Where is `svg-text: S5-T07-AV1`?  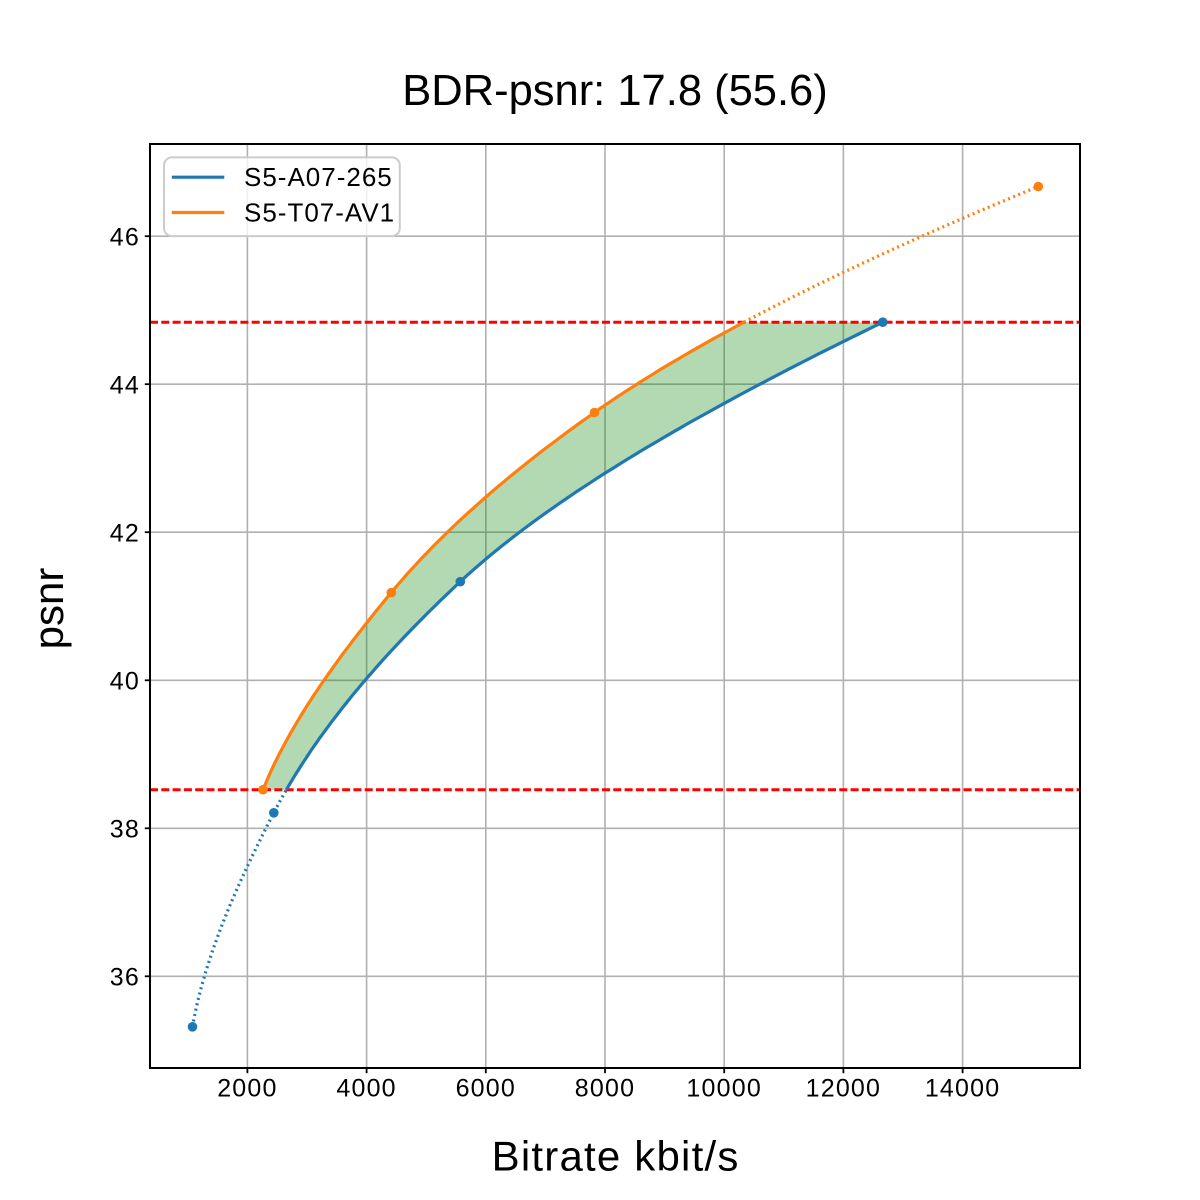
svg-text: S5-T07-AV1 is located at coordinates (319, 213).